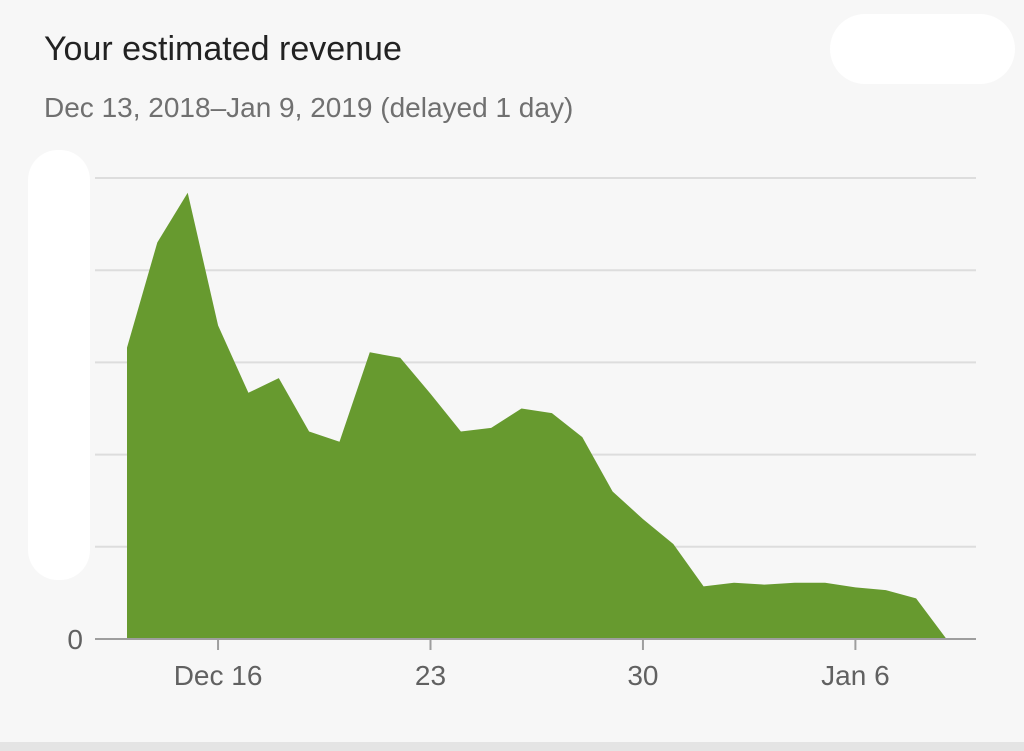 The height and width of the screenshot is (751, 1024). What do you see at coordinates (430, 675) in the screenshot?
I see `x-tick-label: 23` at bounding box center [430, 675].